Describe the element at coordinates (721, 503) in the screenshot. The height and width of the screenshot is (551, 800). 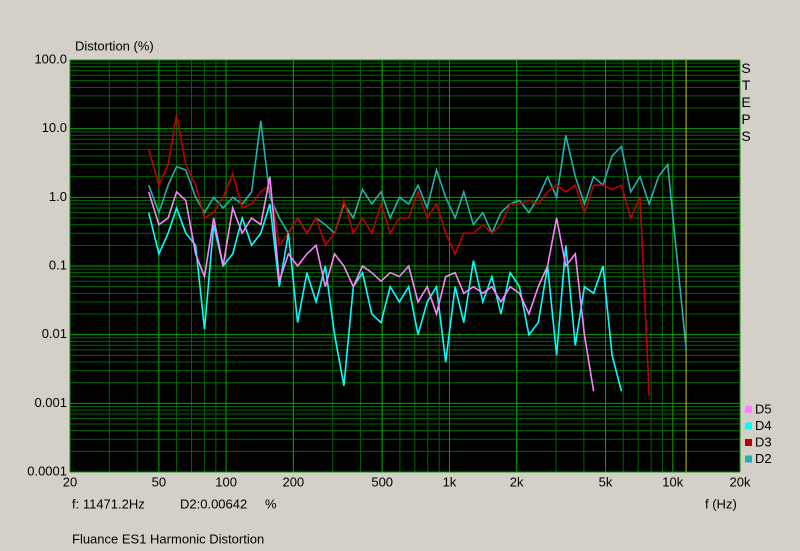
I see `x-axis-label: f (Hz)` at that location.